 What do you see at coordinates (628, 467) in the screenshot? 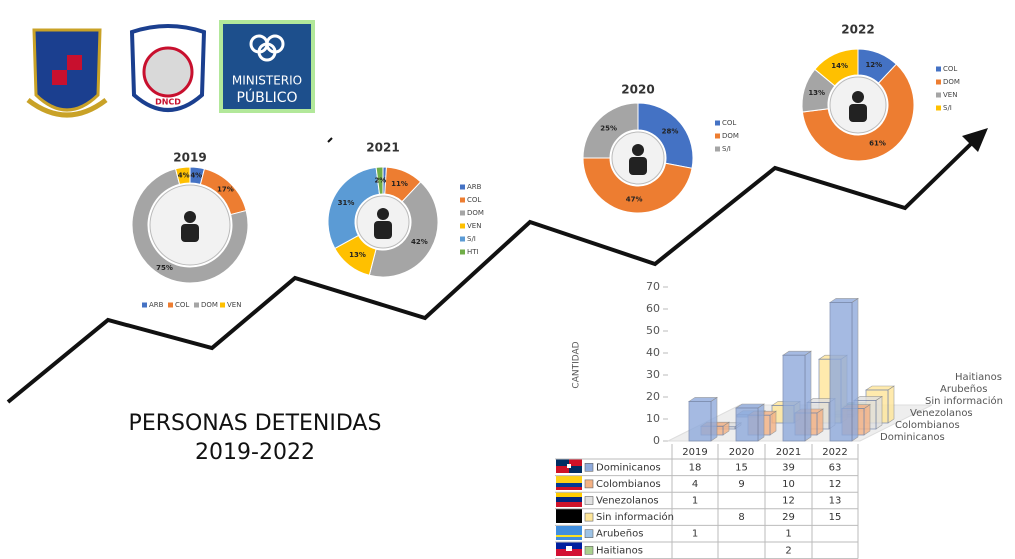
I see `row-header: Dominicanos` at bounding box center [628, 467].